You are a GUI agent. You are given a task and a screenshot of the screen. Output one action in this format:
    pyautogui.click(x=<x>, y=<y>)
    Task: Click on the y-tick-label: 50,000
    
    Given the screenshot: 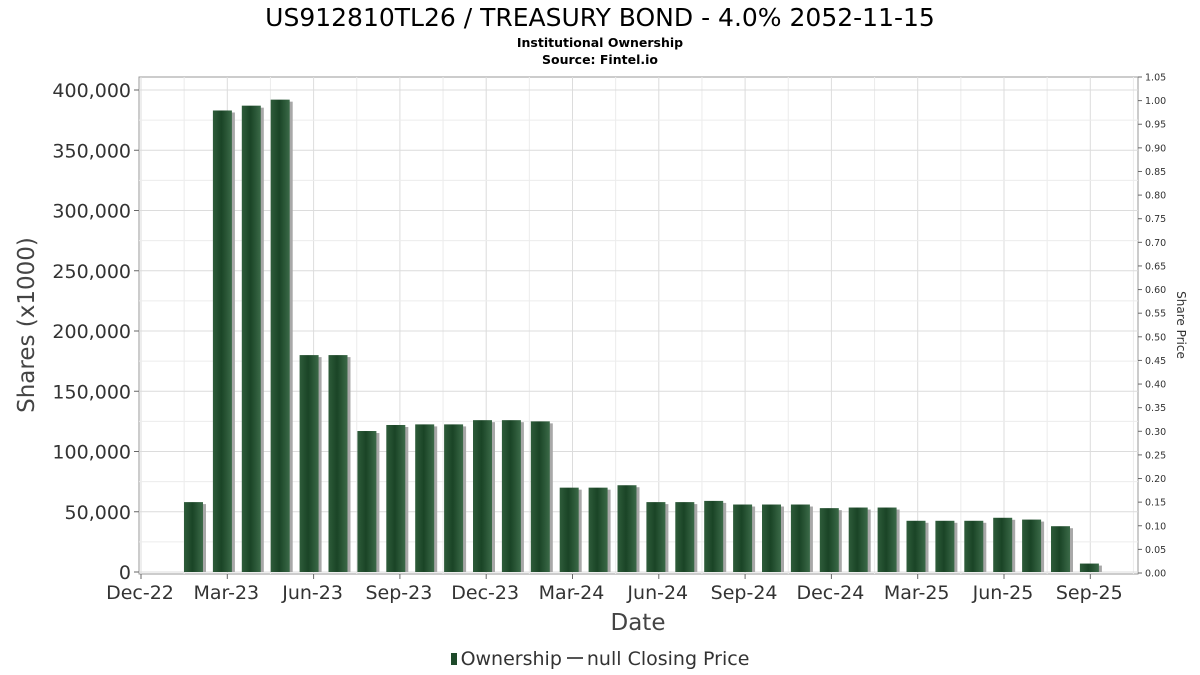 What is the action you would take?
    pyautogui.click(x=98, y=513)
    